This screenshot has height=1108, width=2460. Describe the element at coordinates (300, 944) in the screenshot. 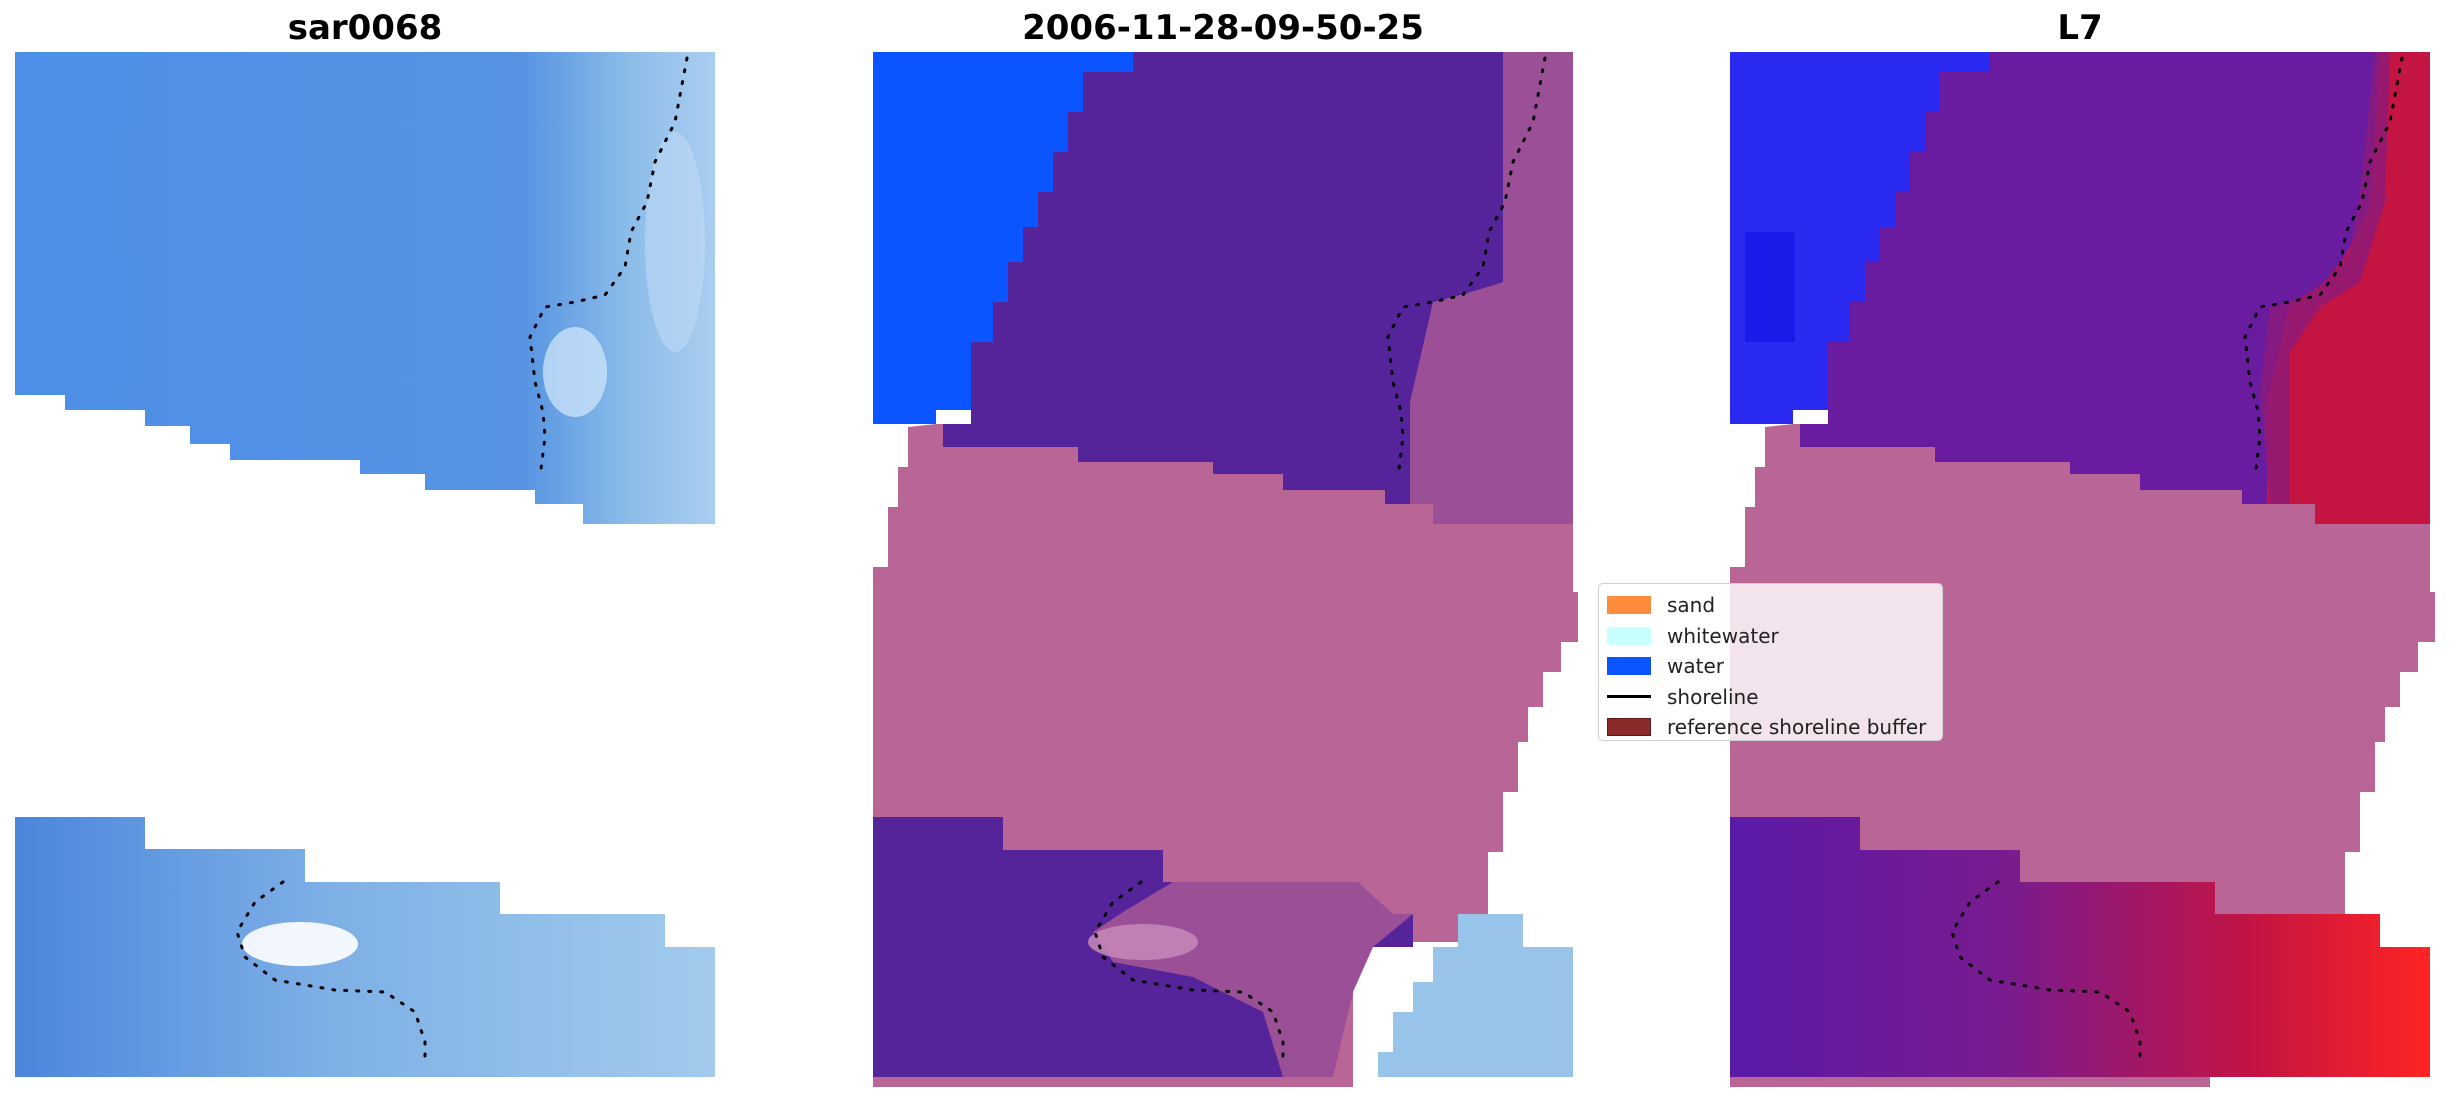

I see `rgb-whitewater-highlight` at that location.